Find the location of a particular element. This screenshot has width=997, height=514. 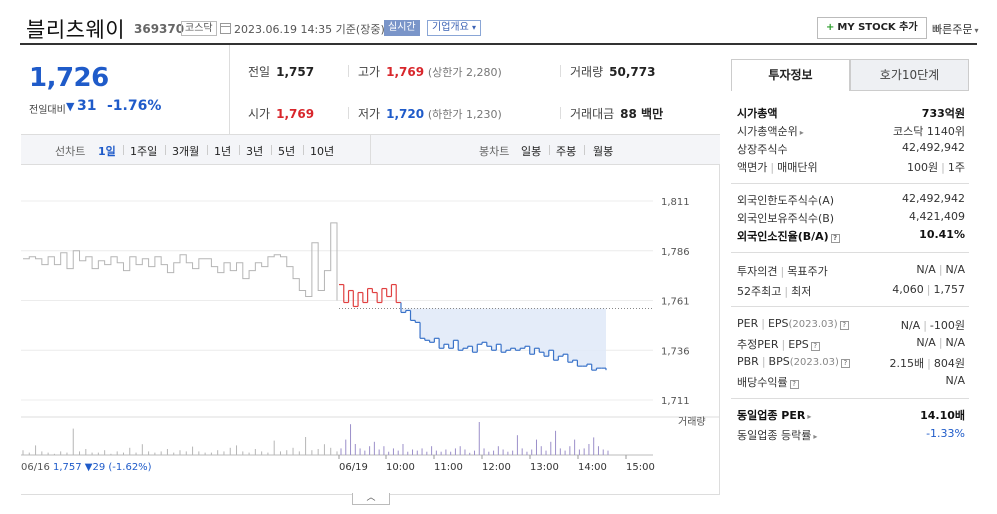

add-mystock-button: + MY STOCK 추가 is located at coordinates (872, 28).